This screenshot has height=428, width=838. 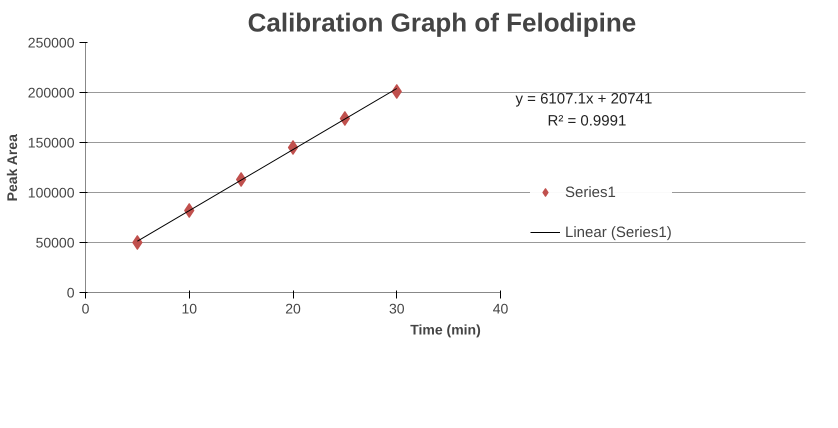 What do you see at coordinates (86, 308) in the screenshot?
I see `x-tick-label: 0` at bounding box center [86, 308].